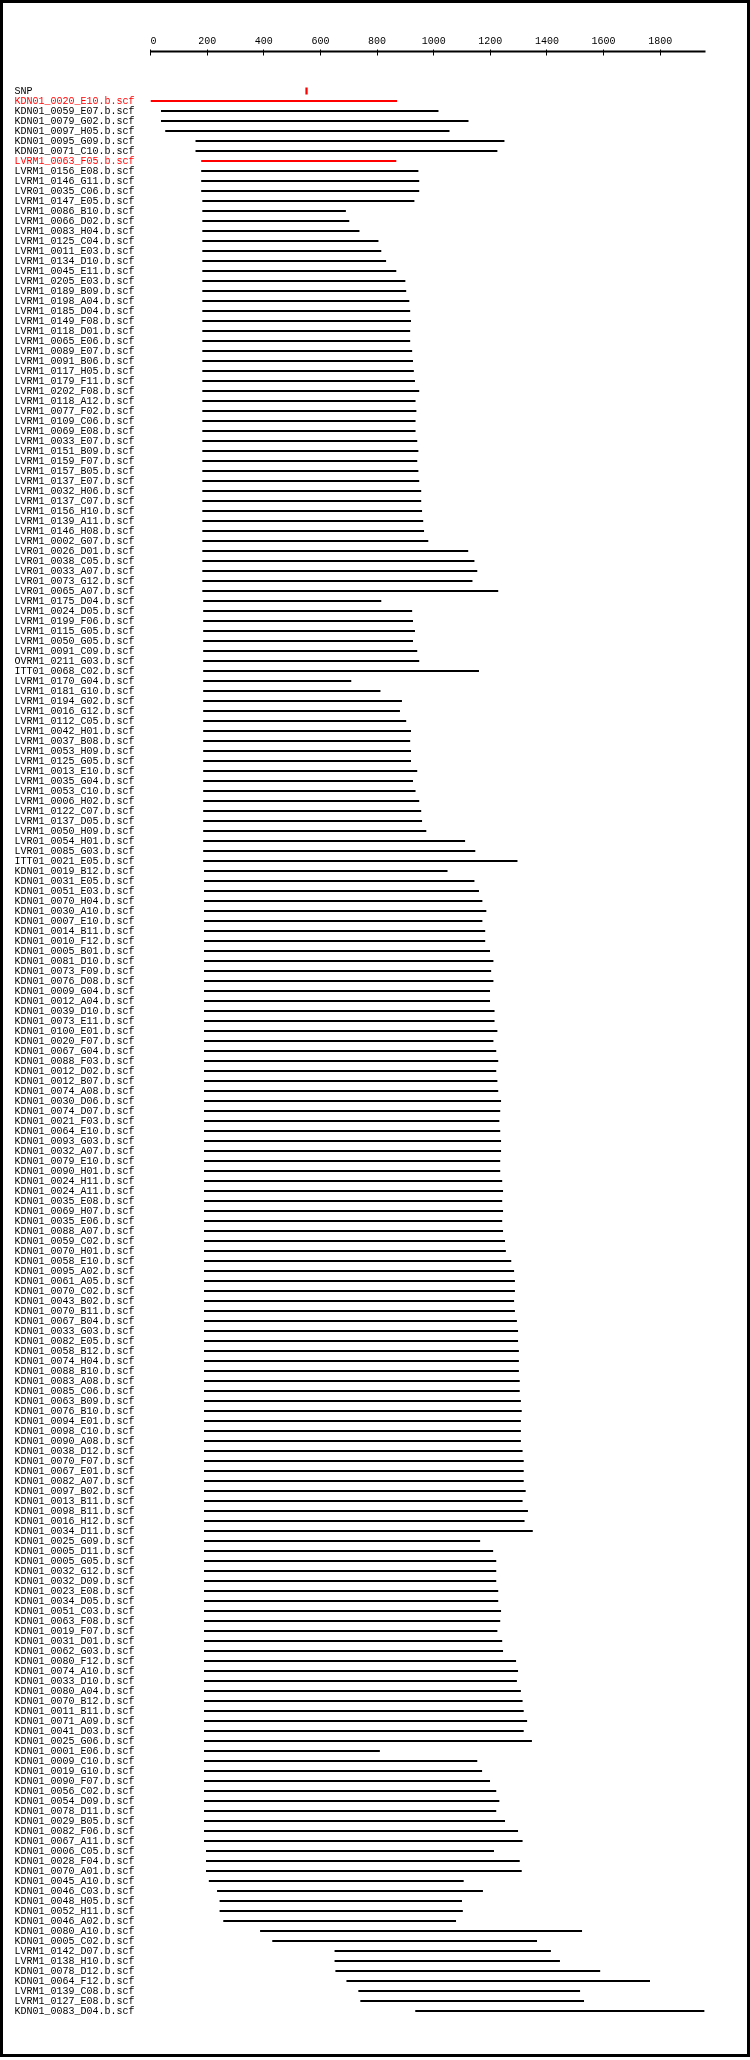 The width and height of the screenshot is (750, 2060). What do you see at coordinates (74, 1451) in the screenshot?
I see `y-tick-label: KDN01_0038_D12.b.scf` at bounding box center [74, 1451].